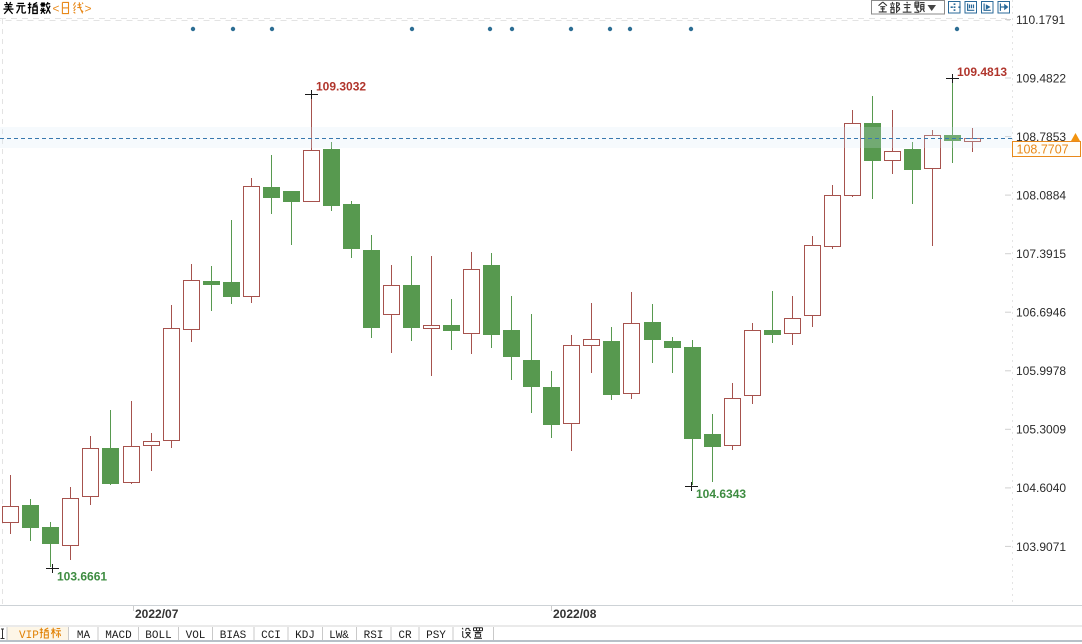  What do you see at coordinates (82, 577) in the screenshot?
I see `svg-text: 103.6661` at bounding box center [82, 577].